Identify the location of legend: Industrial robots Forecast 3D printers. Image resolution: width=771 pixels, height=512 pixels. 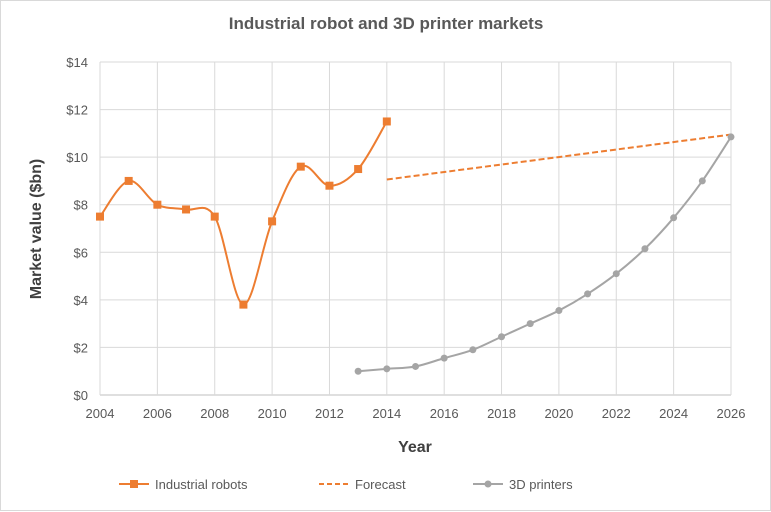
(346, 484).